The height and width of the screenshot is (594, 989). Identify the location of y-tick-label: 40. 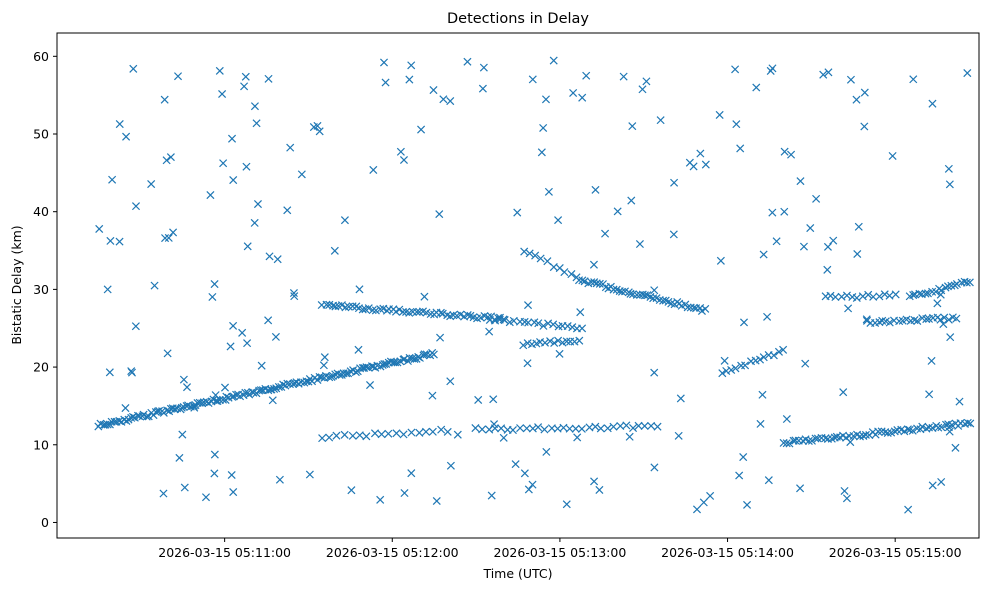
(41, 211).